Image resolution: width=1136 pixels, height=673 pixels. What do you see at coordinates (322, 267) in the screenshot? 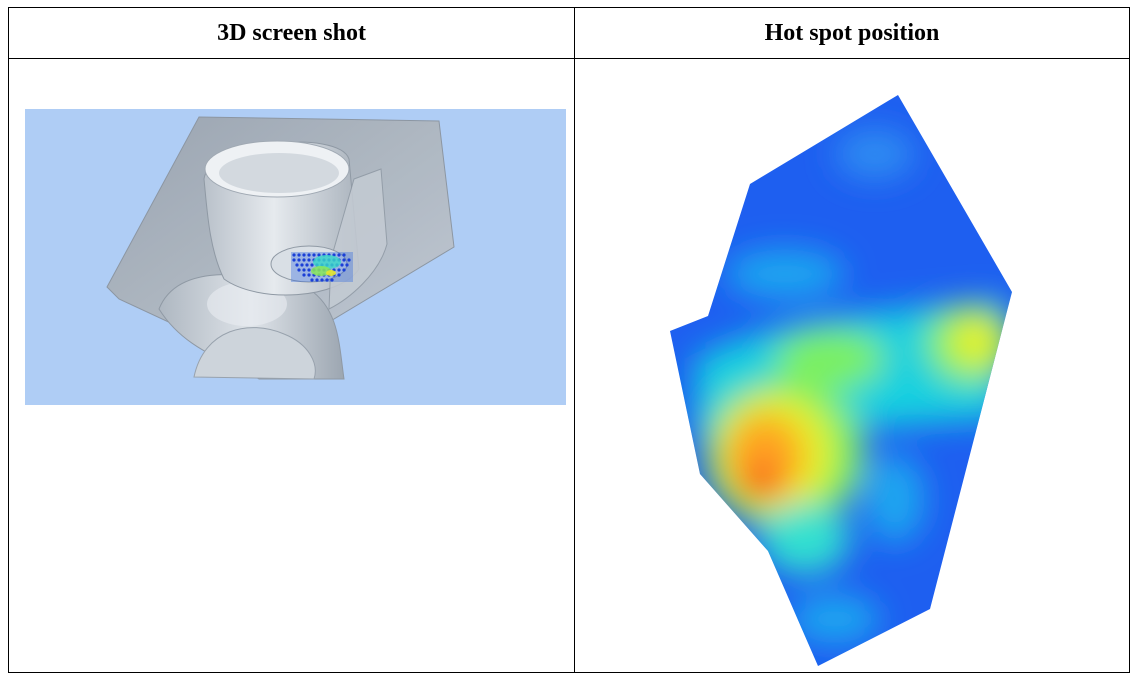
I see `sensor-dots` at bounding box center [322, 267].